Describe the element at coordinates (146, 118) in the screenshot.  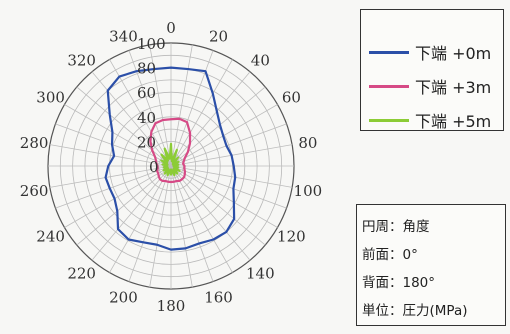
I see `radius-tick-label: 40` at that location.